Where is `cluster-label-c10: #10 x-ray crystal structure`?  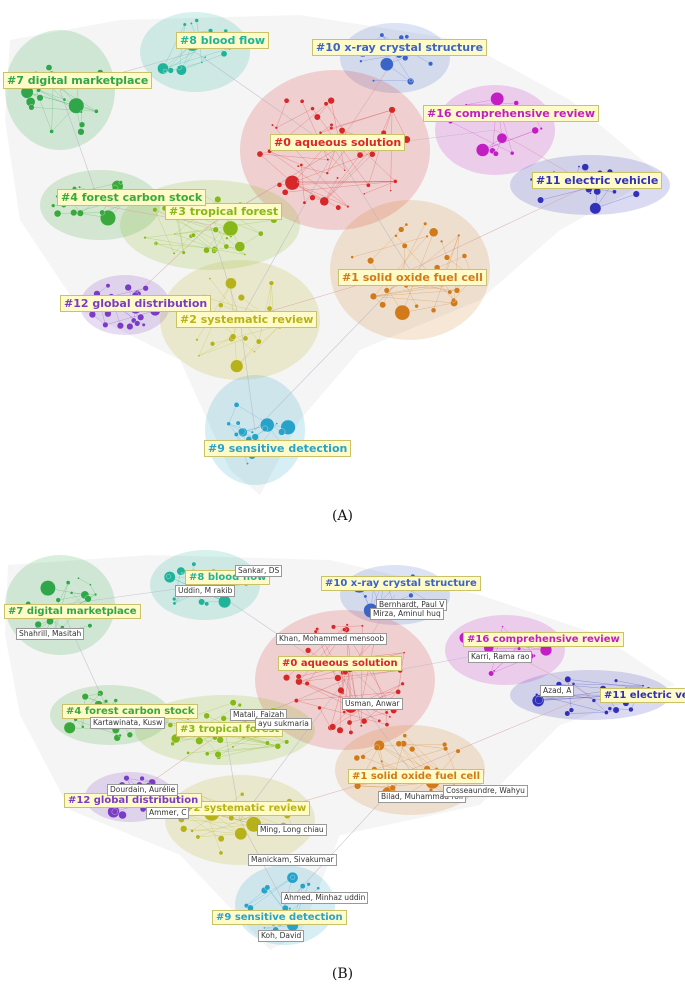 cluster-label-c10: #10 x-ray crystal structure is located at coordinates (400, 47).